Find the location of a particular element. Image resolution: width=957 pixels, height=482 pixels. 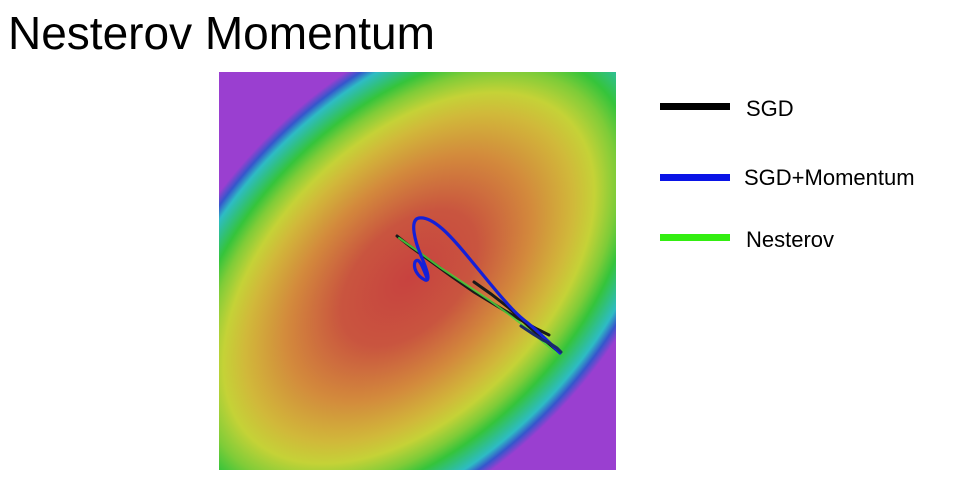

legend-label-sgd-momentum: SGD+Momentum is located at coordinates (829, 177).